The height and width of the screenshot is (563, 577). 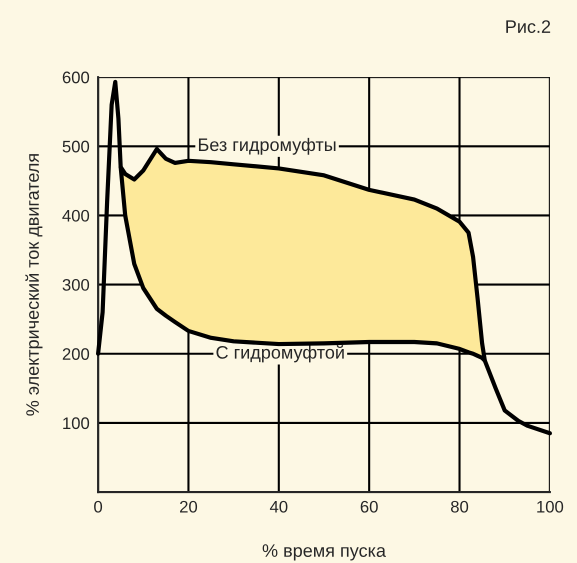 I want to click on x-tick-label: 60, so click(x=369, y=506).